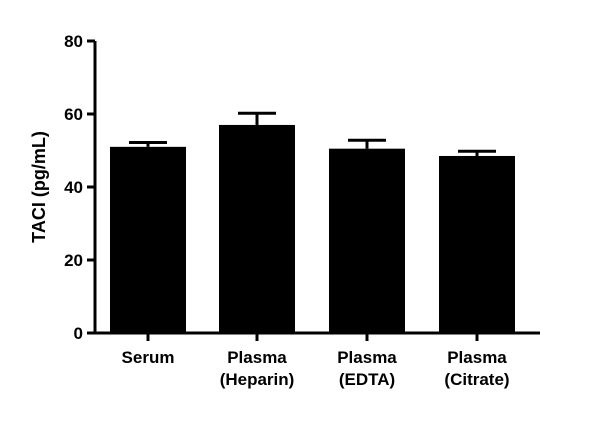 The image size is (600, 425). What do you see at coordinates (73, 187) in the screenshot?
I see `y-tick-label: 40` at bounding box center [73, 187].